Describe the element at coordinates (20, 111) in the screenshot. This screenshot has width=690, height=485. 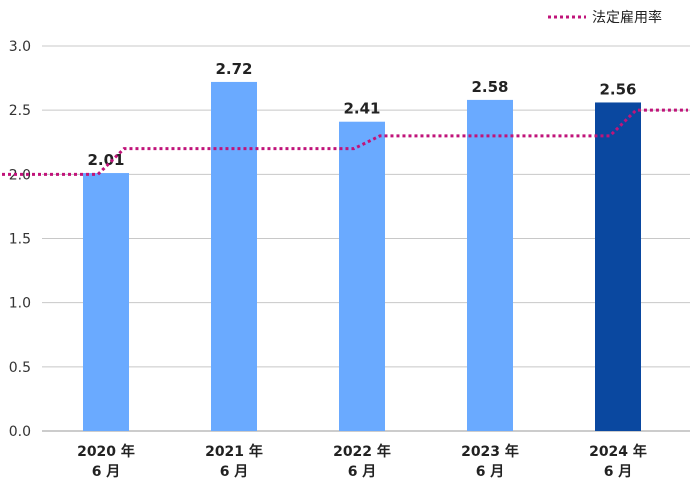
I see `y-tick-label: 2.5` at that location.